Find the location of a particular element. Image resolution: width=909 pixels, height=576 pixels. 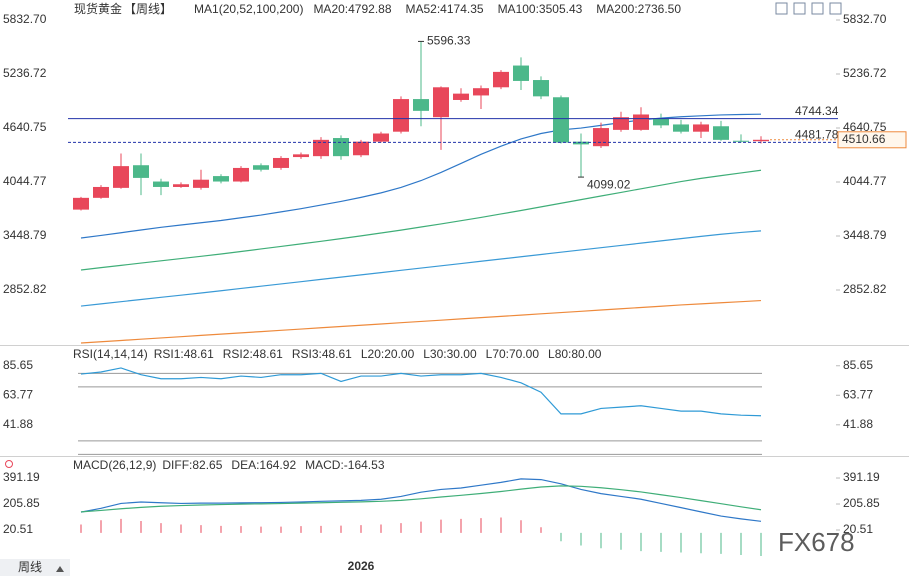

period-label: 【周线】 is located at coordinates (148, 9).